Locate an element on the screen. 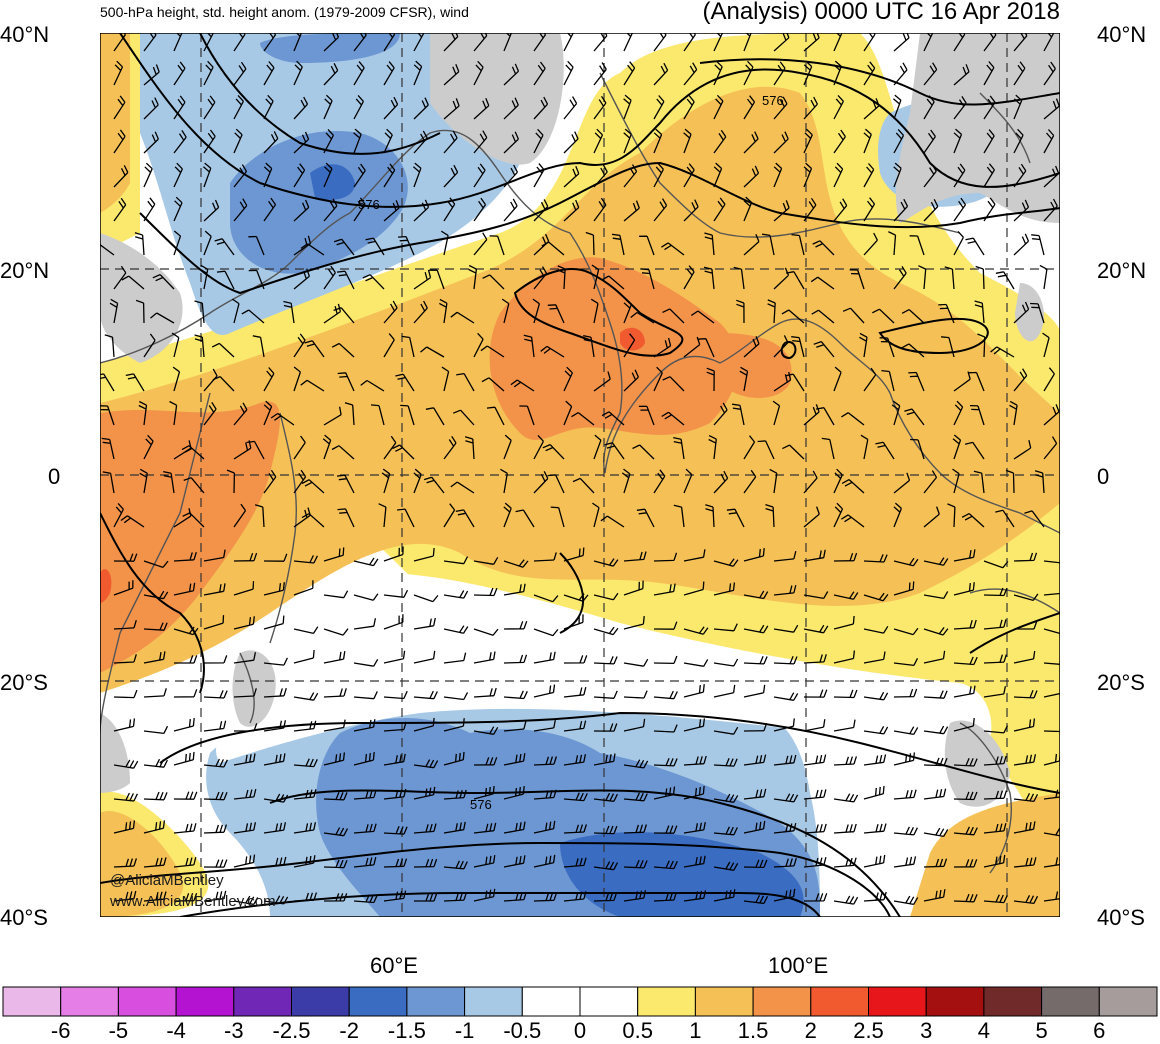  lat-label-eq-right: 0 is located at coordinates (1103, 476).